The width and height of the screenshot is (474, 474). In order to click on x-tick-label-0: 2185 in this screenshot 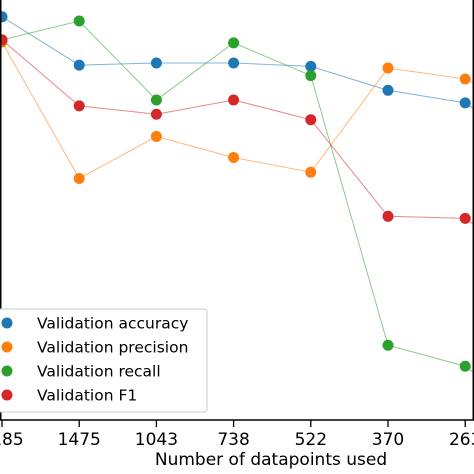, I will do `click(12, 440)`.